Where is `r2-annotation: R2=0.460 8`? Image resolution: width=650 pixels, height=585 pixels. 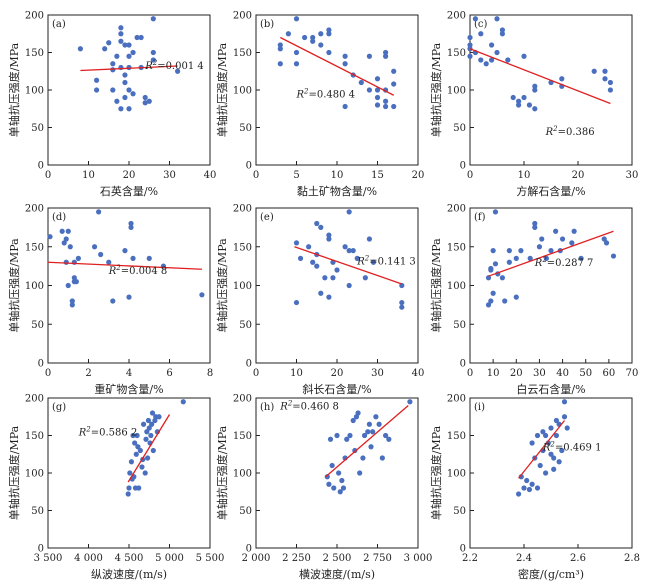 r2-annotation: R2=0.460 8 is located at coordinates (309, 405).